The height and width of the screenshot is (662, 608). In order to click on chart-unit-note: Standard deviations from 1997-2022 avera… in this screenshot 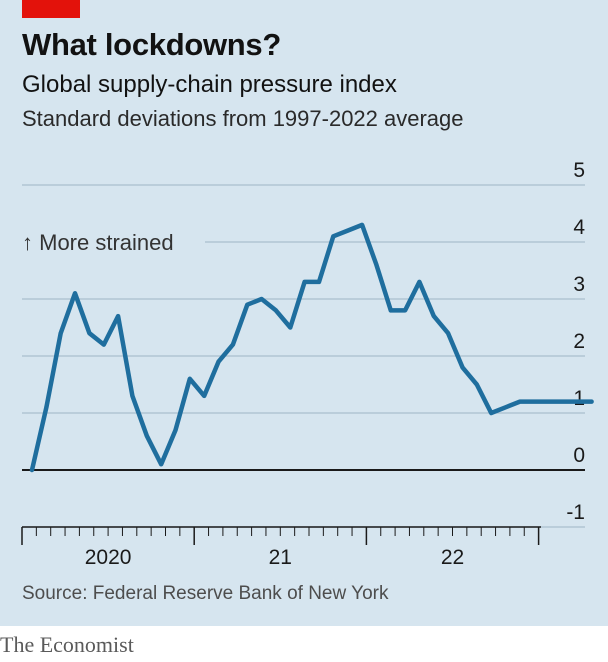, I will do `click(243, 118)`.